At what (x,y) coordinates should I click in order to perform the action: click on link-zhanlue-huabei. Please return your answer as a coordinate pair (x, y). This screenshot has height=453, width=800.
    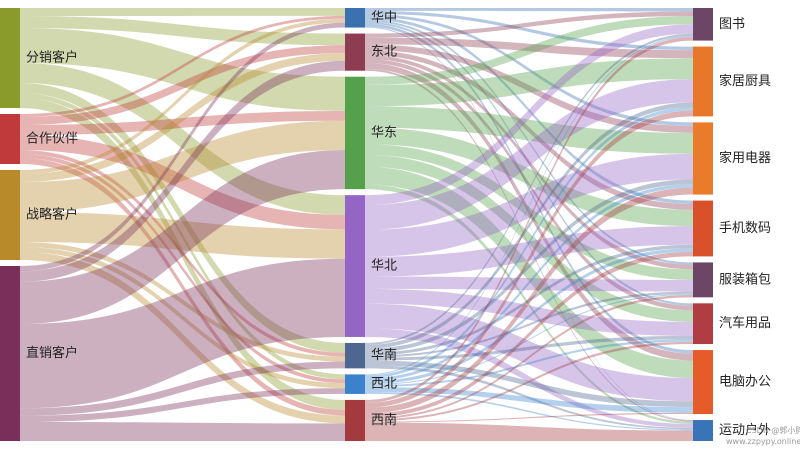
    Looking at the image, I should click on (182, 235).